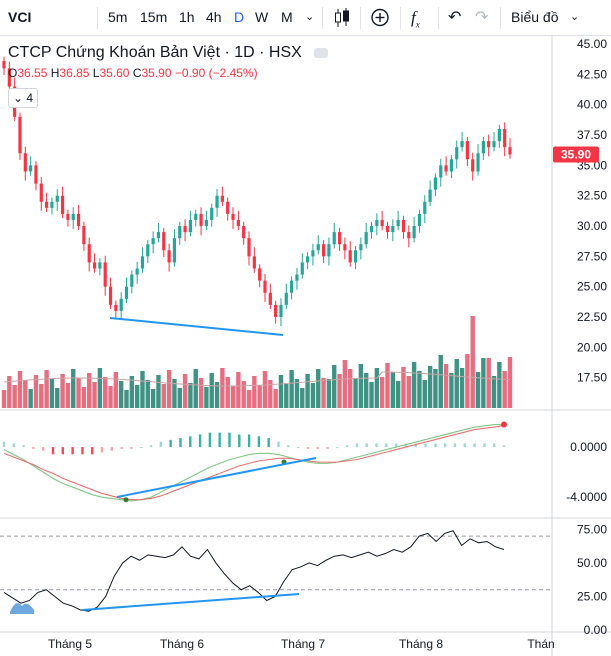 The image size is (611, 656). Describe the element at coordinates (23, 98) in the screenshot. I see `indicators-toggle-button: ⌄ 4` at that location.